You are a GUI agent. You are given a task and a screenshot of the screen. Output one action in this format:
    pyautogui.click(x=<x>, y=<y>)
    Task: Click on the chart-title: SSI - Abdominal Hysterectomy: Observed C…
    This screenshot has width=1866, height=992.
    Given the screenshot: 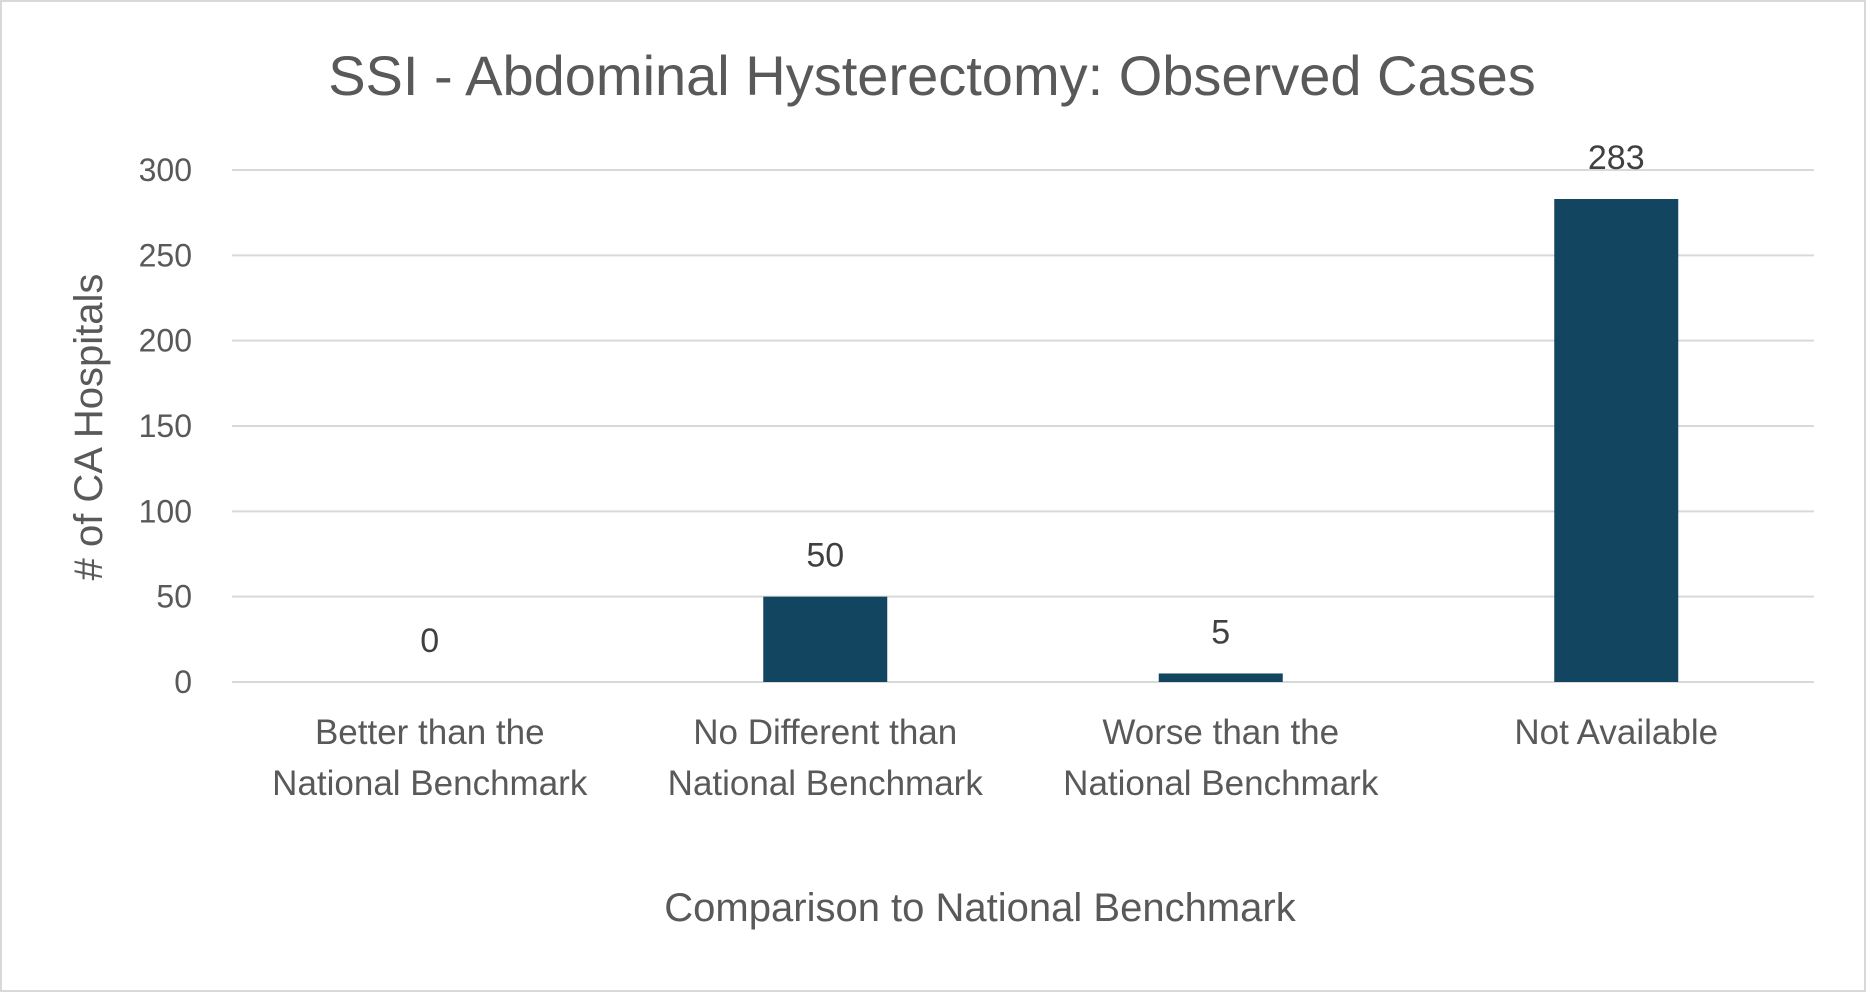 What is the action you would take?
    pyautogui.click(x=932, y=75)
    